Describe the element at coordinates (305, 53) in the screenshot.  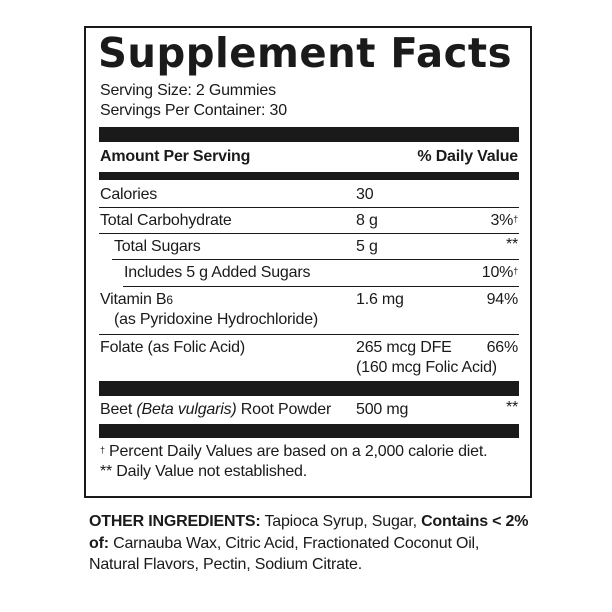
I see `panel-title: Supplement Facts` at that location.